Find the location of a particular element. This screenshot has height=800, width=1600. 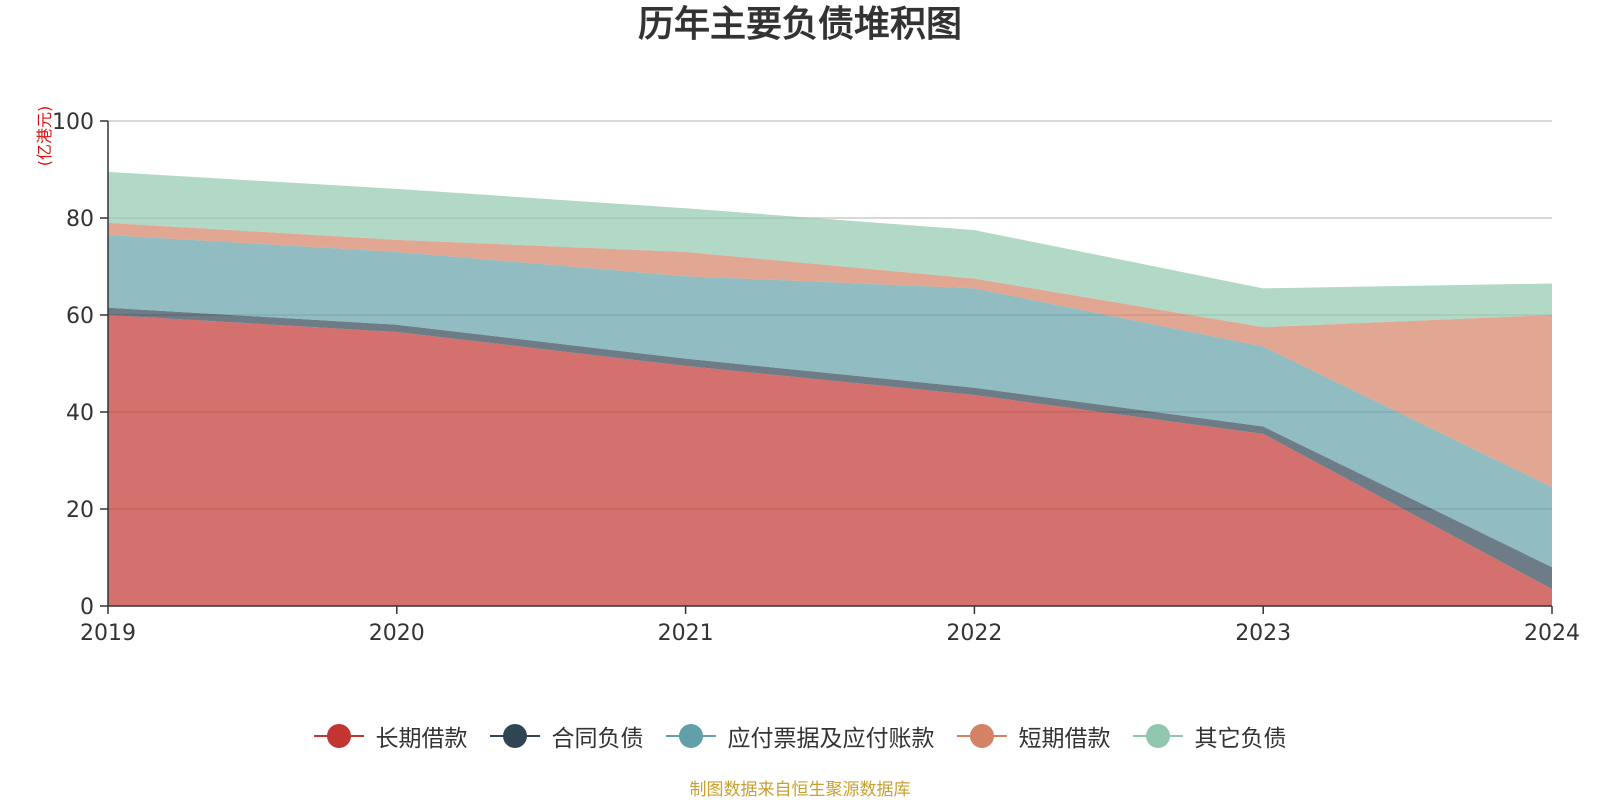

legend-item-3: 应付票据及应付账款 is located at coordinates (800, 736).